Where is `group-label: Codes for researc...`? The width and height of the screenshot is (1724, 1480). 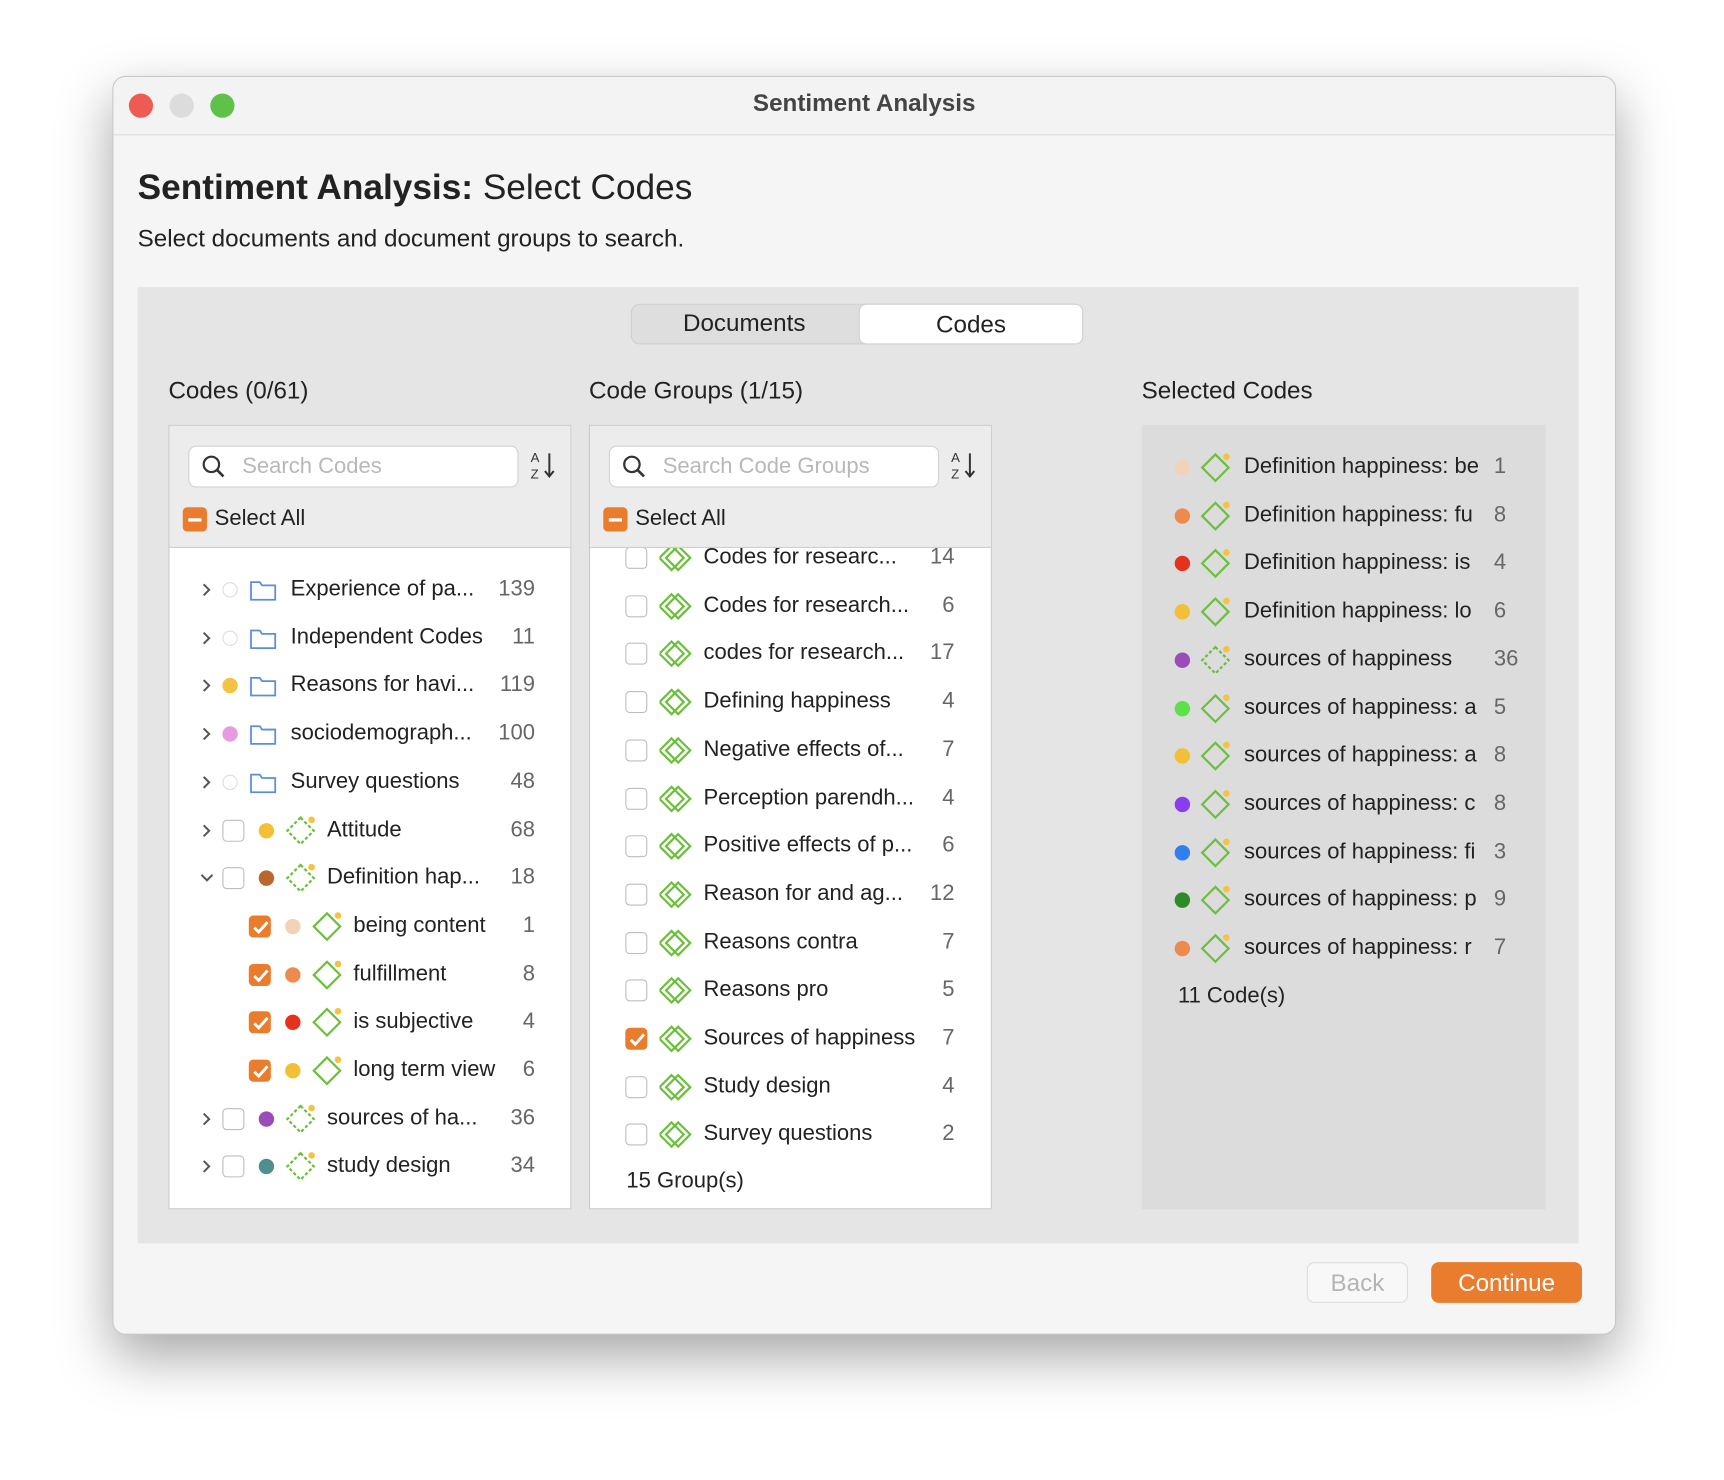 group-label: Codes for researc... is located at coordinates (800, 556).